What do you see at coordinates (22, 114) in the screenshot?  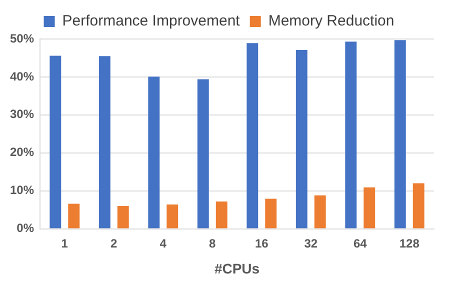 I see `y-tick-label: 30%` at bounding box center [22, 114].